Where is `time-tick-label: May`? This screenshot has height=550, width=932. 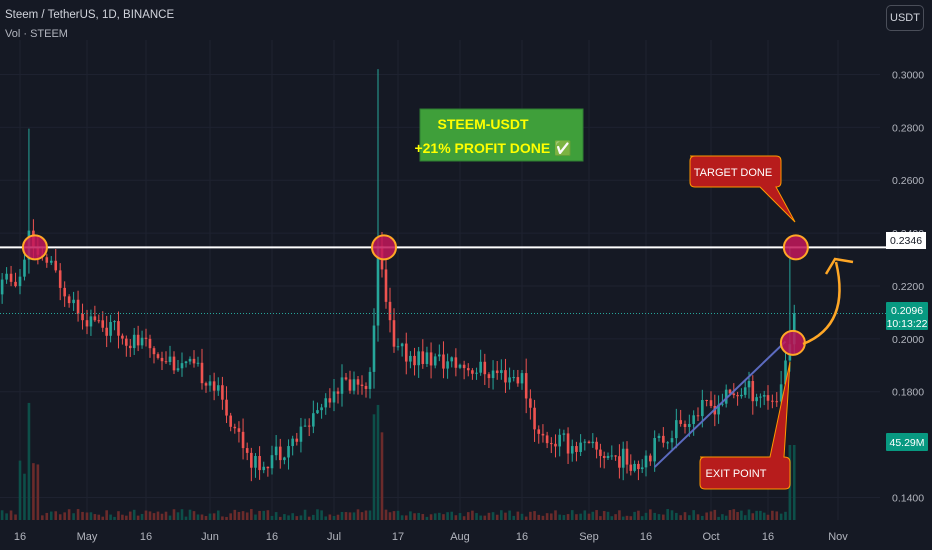 time-tick-label: May is located at coordinates (87, 537).